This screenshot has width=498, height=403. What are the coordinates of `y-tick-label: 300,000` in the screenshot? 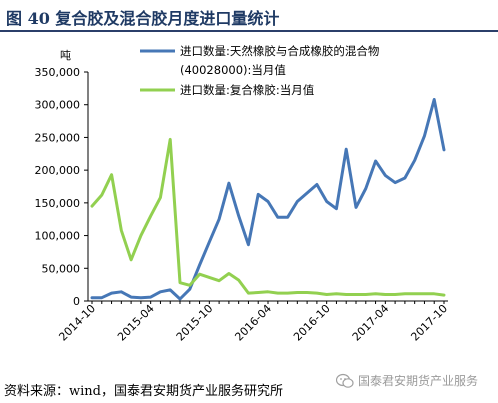 It's located at (58, 105).